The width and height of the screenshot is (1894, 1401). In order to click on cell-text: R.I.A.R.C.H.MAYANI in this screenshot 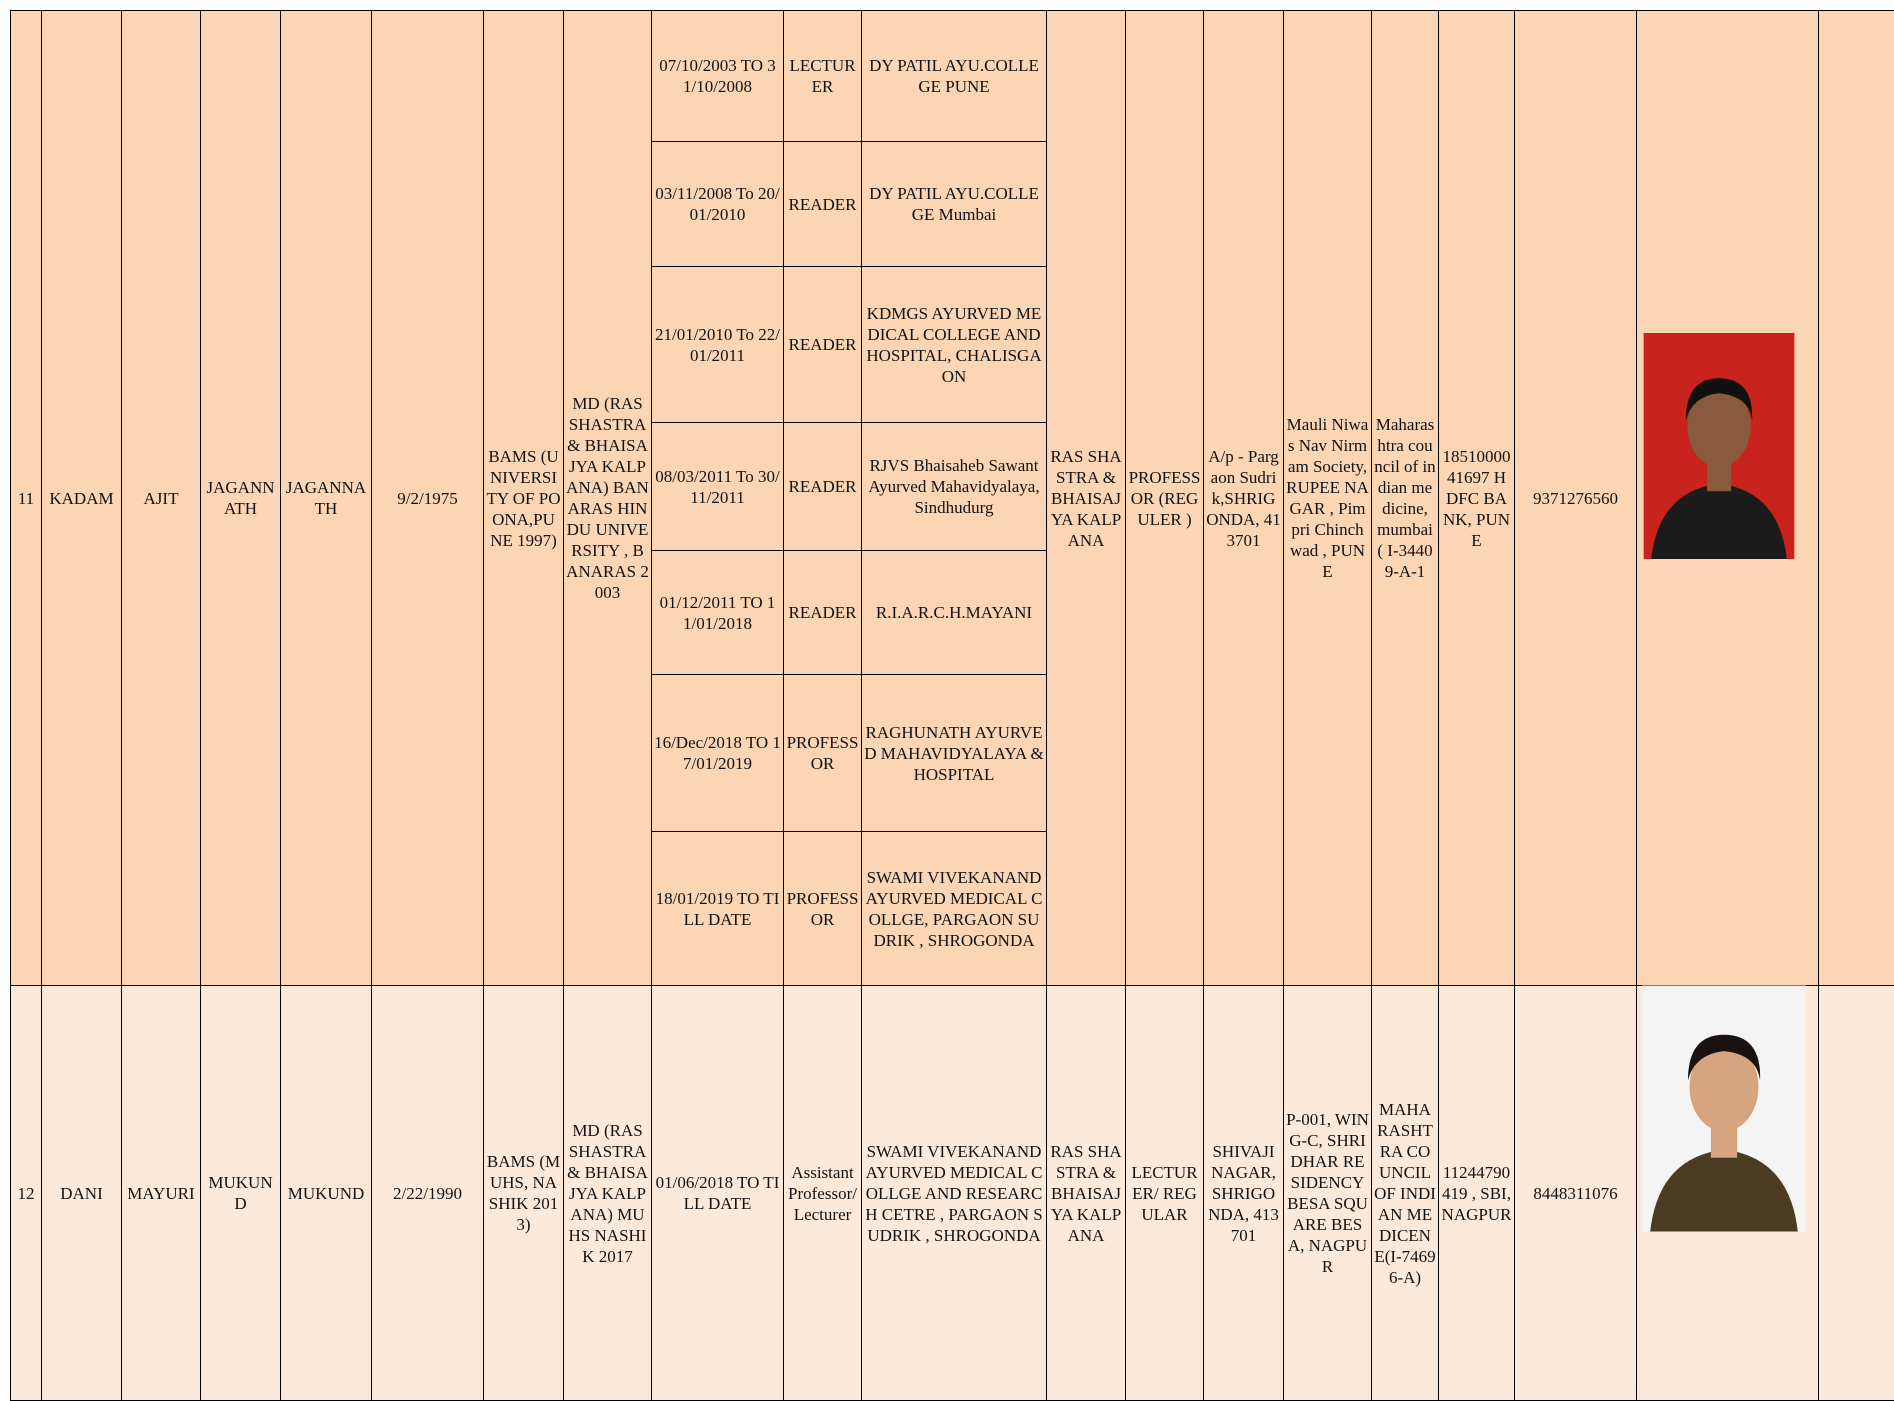, I will do `click(954, 612)`.